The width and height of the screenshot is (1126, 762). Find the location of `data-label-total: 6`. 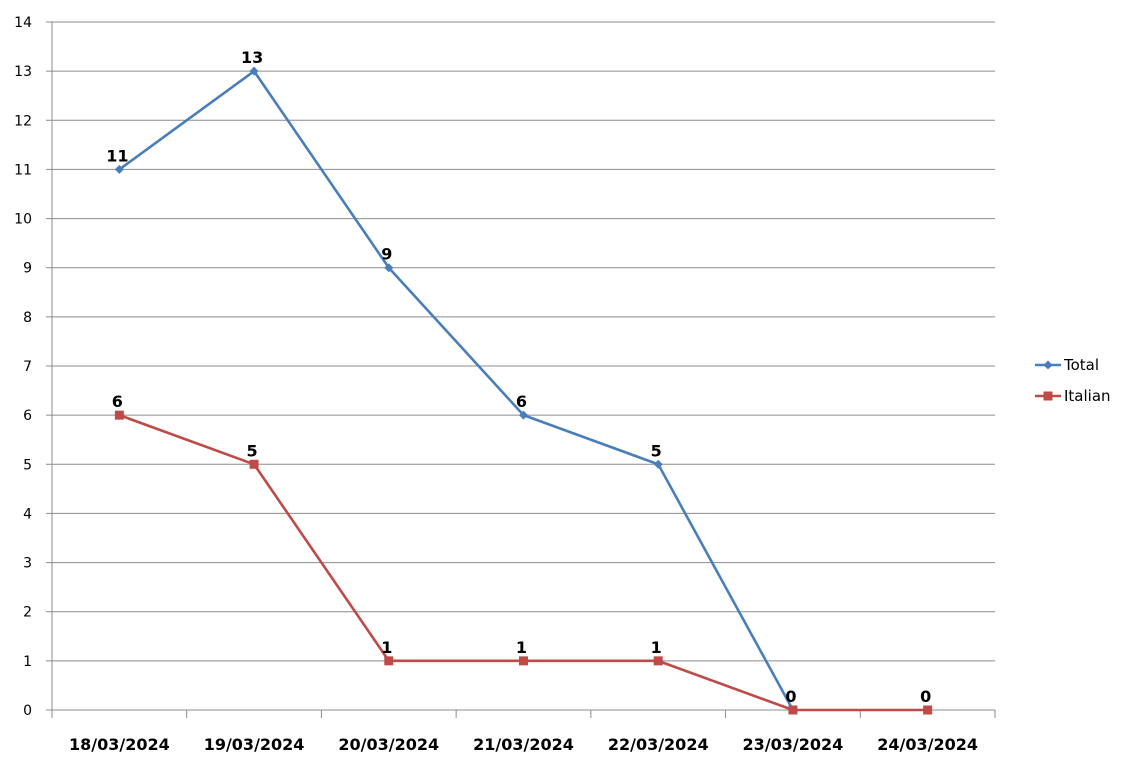

data-label-total: 6 is located at coordinates (521, 401).